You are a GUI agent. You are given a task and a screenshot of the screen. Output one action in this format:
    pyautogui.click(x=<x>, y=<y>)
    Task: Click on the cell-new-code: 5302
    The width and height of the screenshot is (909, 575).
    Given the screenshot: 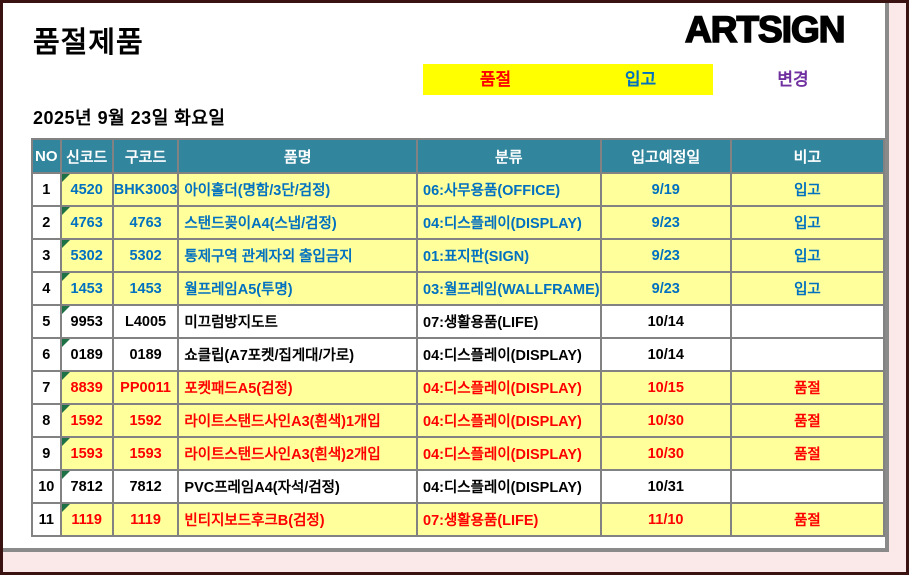 What is the action you would take?
    pyautogui.click(x=86, y=255)
    